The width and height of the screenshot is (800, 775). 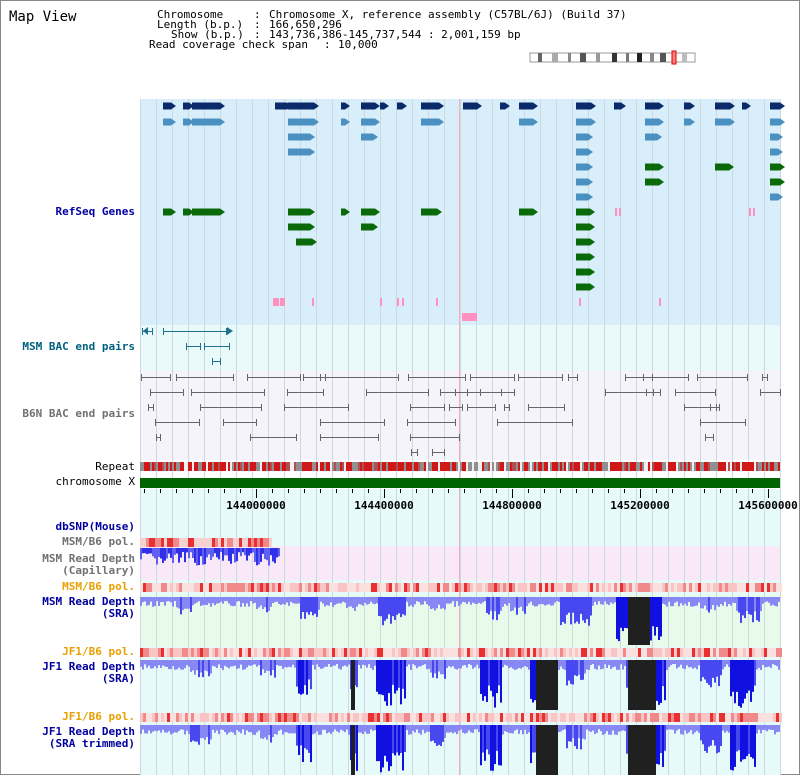 What do you see at coordinates (88, 731) in the screenshot?
I see `track-label-jf1-depth-trim-1: JF1 Read Depth` at bounding box center [88, 731].